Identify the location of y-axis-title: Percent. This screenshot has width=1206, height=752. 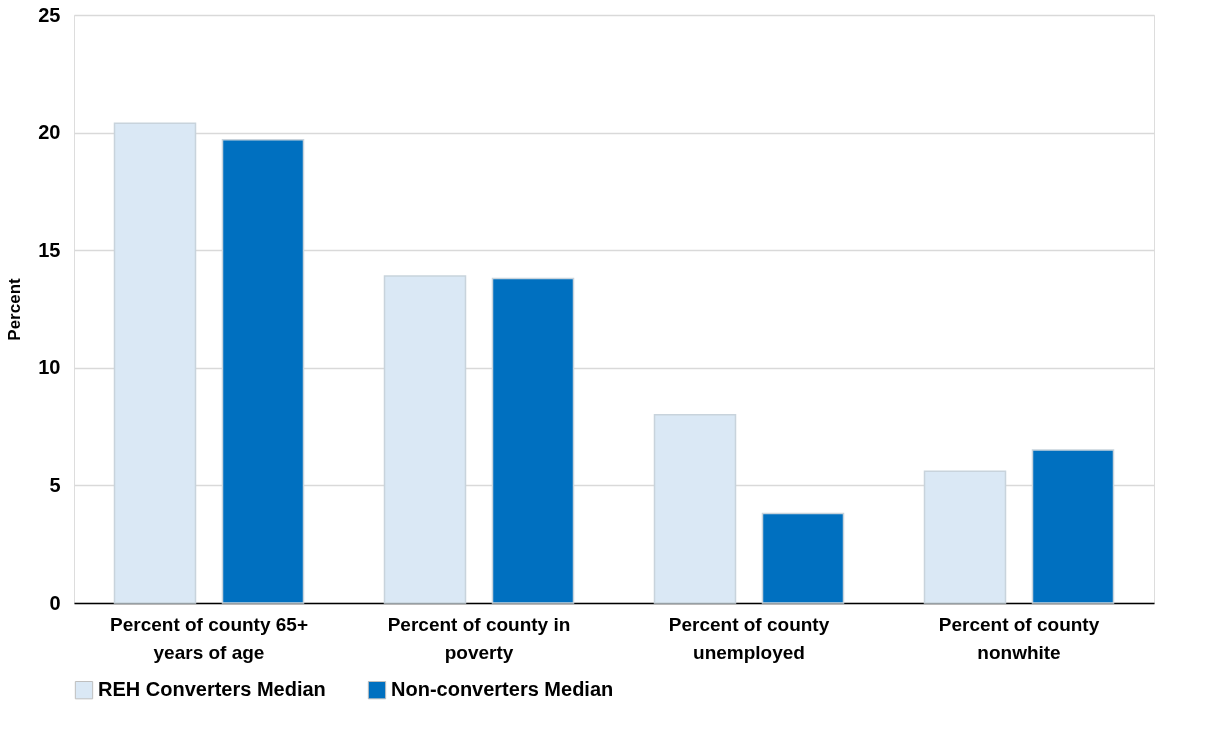
(15, 309).